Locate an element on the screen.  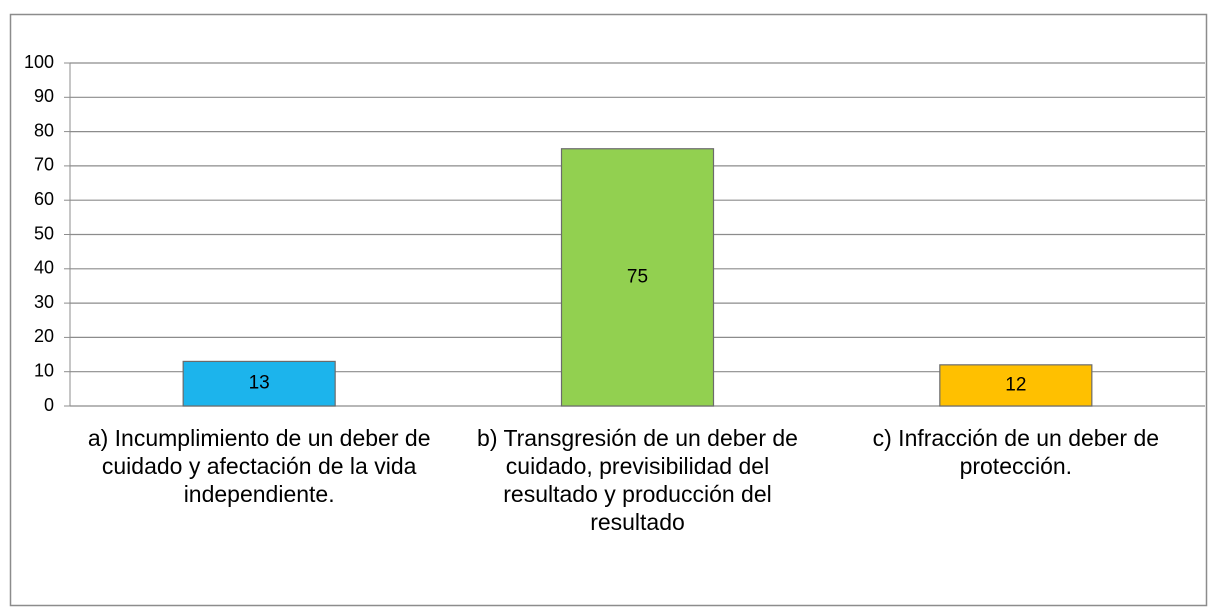
data-label: 12 is located at coordinates (1015, 384).